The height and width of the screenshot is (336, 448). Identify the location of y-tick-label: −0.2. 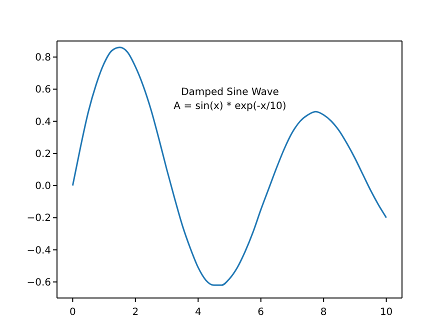
(38, 218).